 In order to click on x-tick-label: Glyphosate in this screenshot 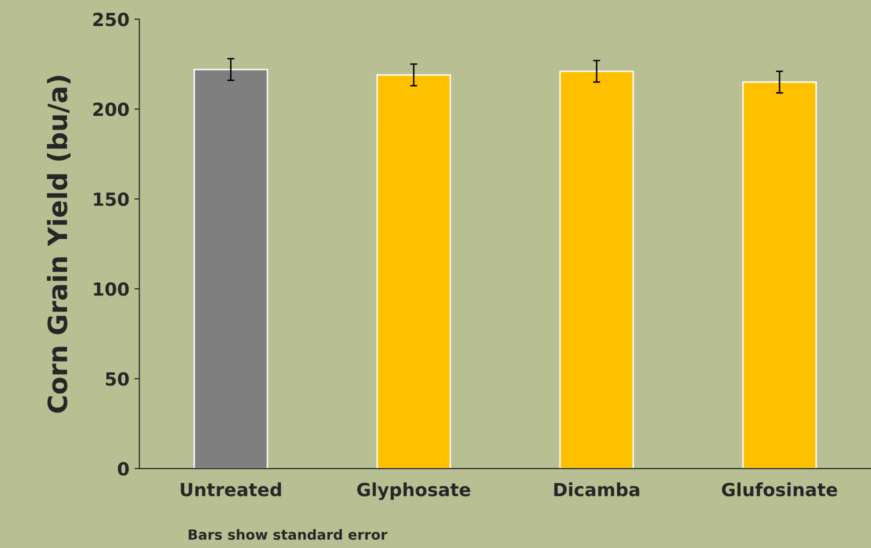, I will do `click(413, 491)`.